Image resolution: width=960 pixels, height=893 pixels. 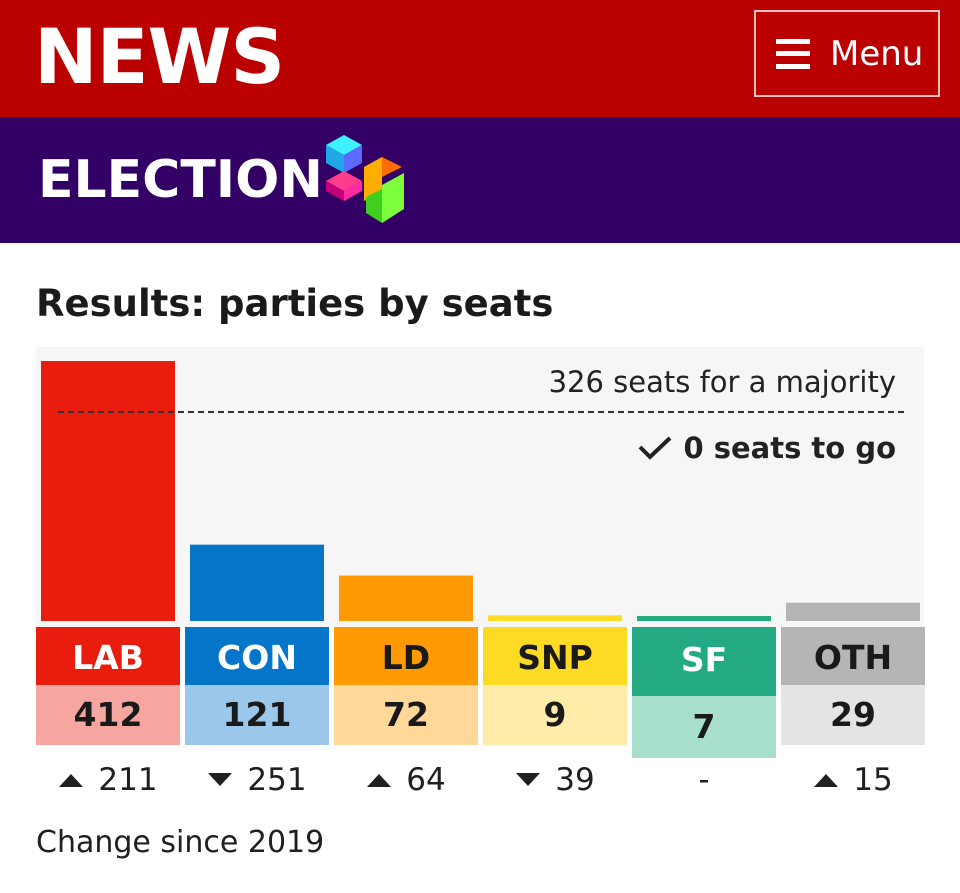 What do you see at coordinates (257, 656) in the screenshot?
I see `party-name: CON` at bounding box center [257, 656].